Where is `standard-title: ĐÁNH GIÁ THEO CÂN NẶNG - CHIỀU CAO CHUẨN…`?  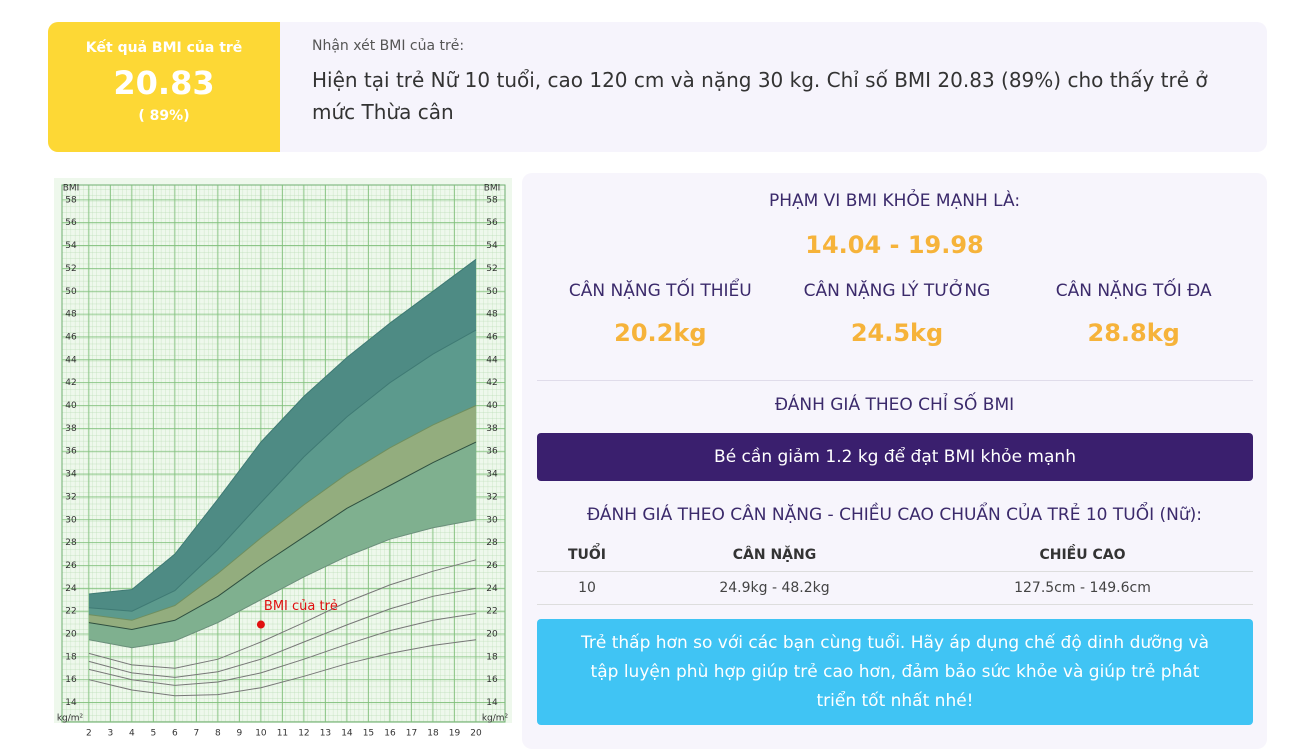
standard-title: ĐÁNH GIÁ THEO CÂN NẶNG - CHIỀU CAO CHUẨN… is located at coordinates (894, 515).